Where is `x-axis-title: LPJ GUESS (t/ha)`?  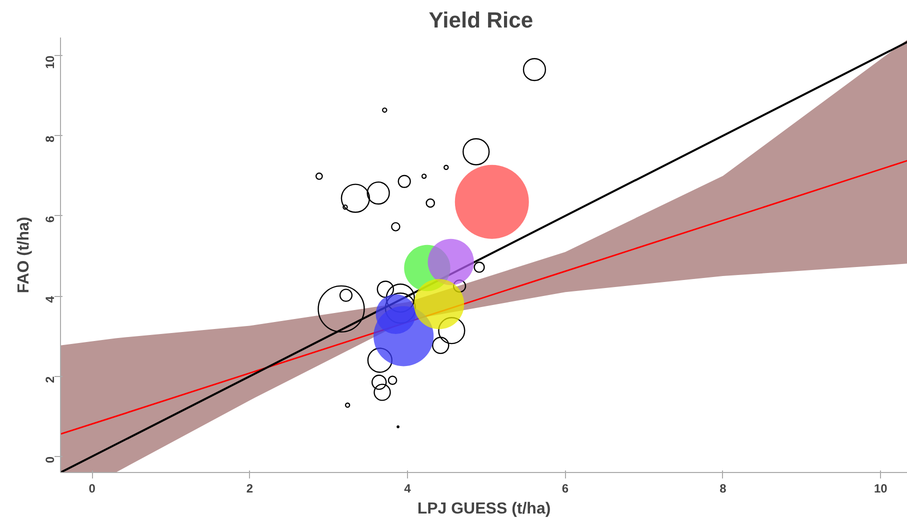 x-axis-title: LPJ GUESS (t/ha) is located at coordinates (484, 509).